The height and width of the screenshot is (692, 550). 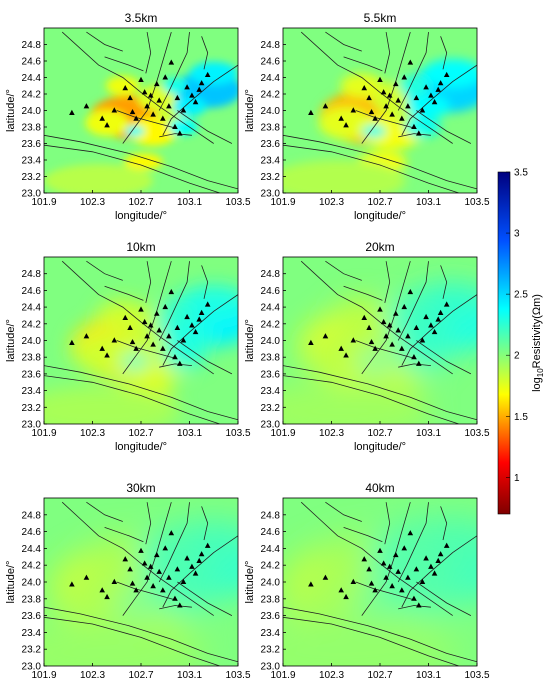 What do you see at coordinates (32, 650) in the screenshot?
I see `y-tick-label: 23.2` at bounding box center [32, 650].